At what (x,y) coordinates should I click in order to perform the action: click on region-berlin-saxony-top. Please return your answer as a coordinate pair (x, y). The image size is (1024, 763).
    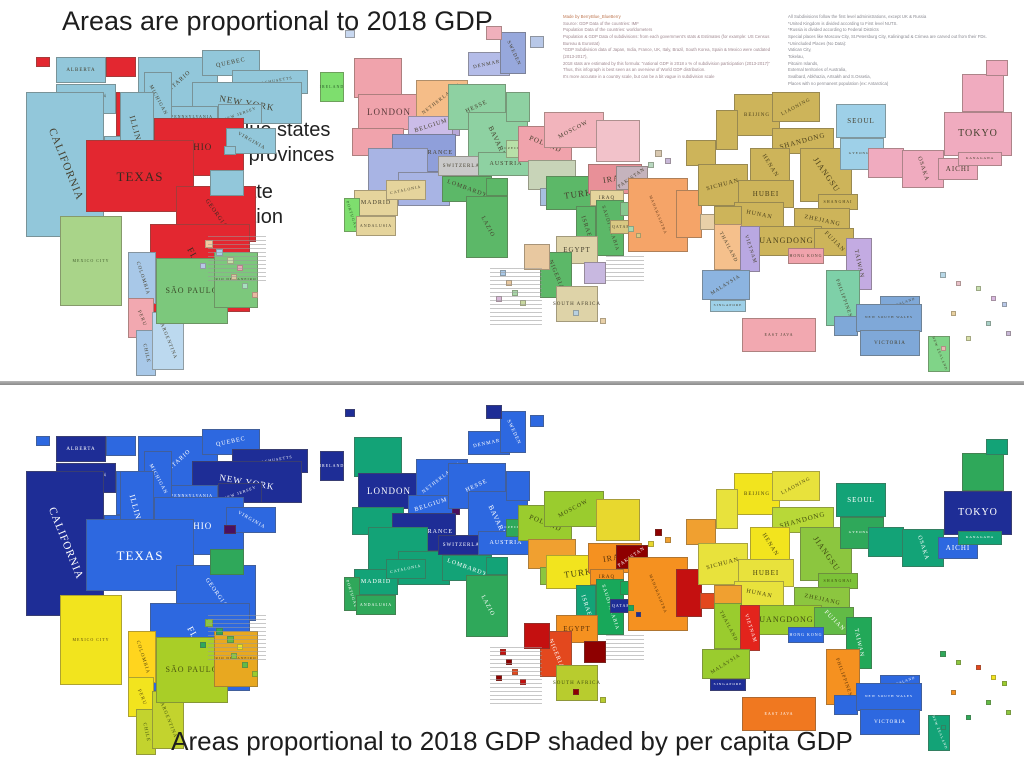
    Looking at the image, I should click on (518, 107).